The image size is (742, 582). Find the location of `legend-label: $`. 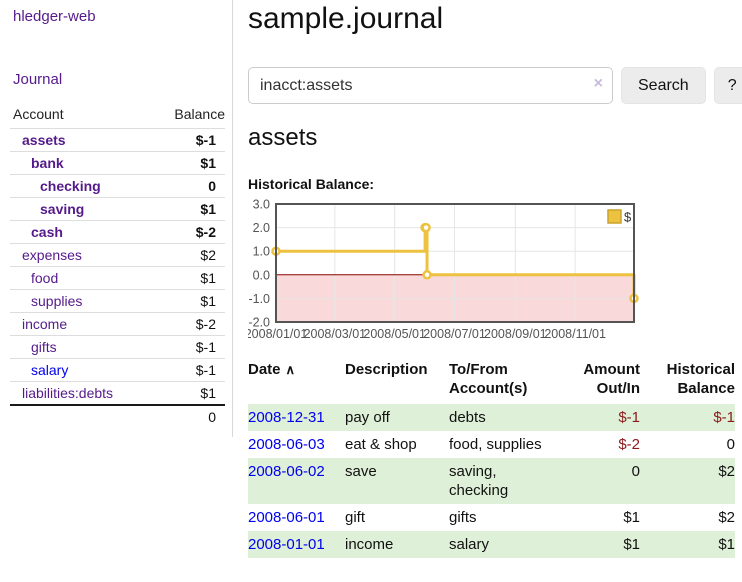

legend-label: $ is located at coordinates (628, 217).